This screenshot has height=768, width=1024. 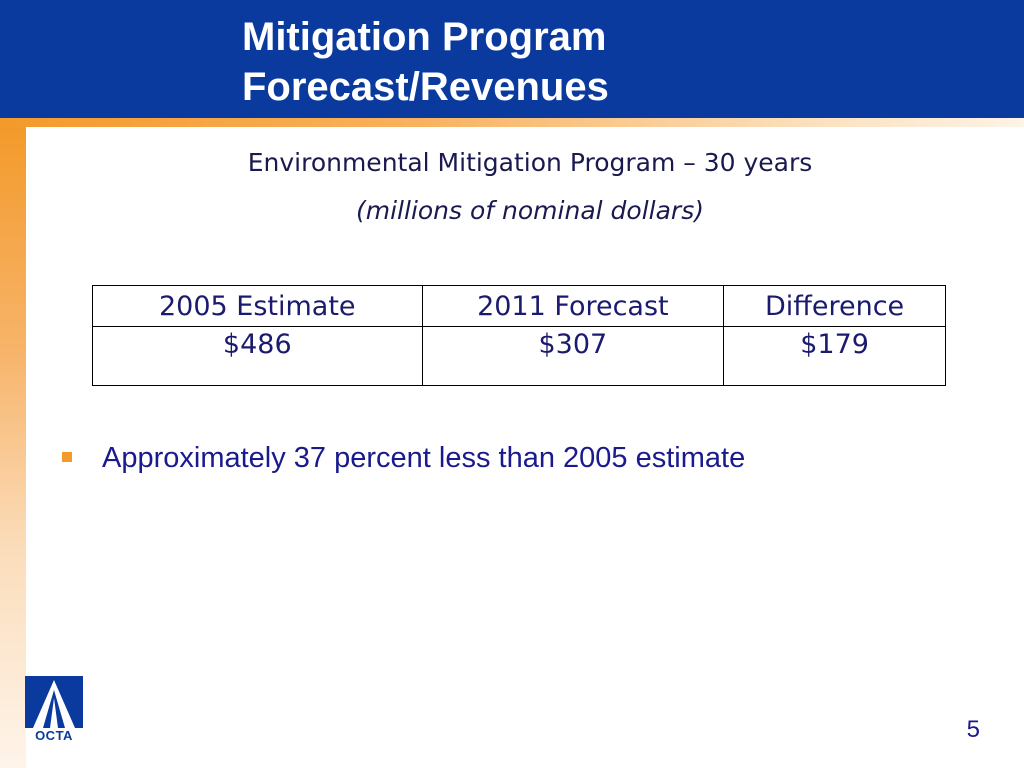 What do you see at coordinates (257, 306) in the screenshot?
I see `header-2005-estimate: 2005 Estimate` at bounding box center [257, 306].